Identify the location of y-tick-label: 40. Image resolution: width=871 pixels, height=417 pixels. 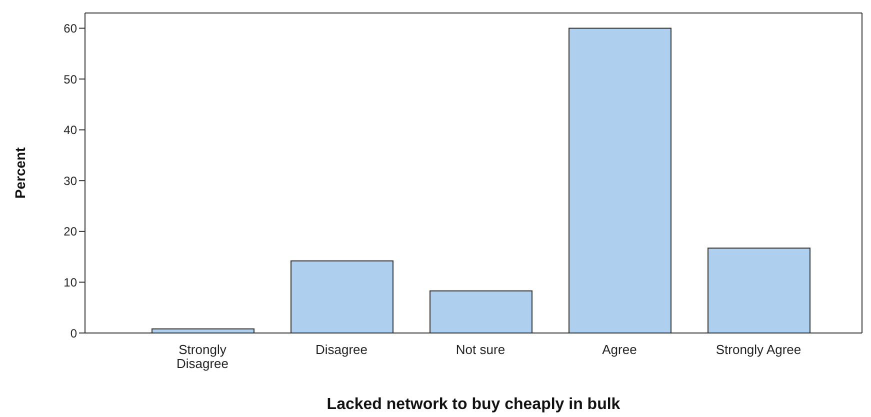
(71, 130).